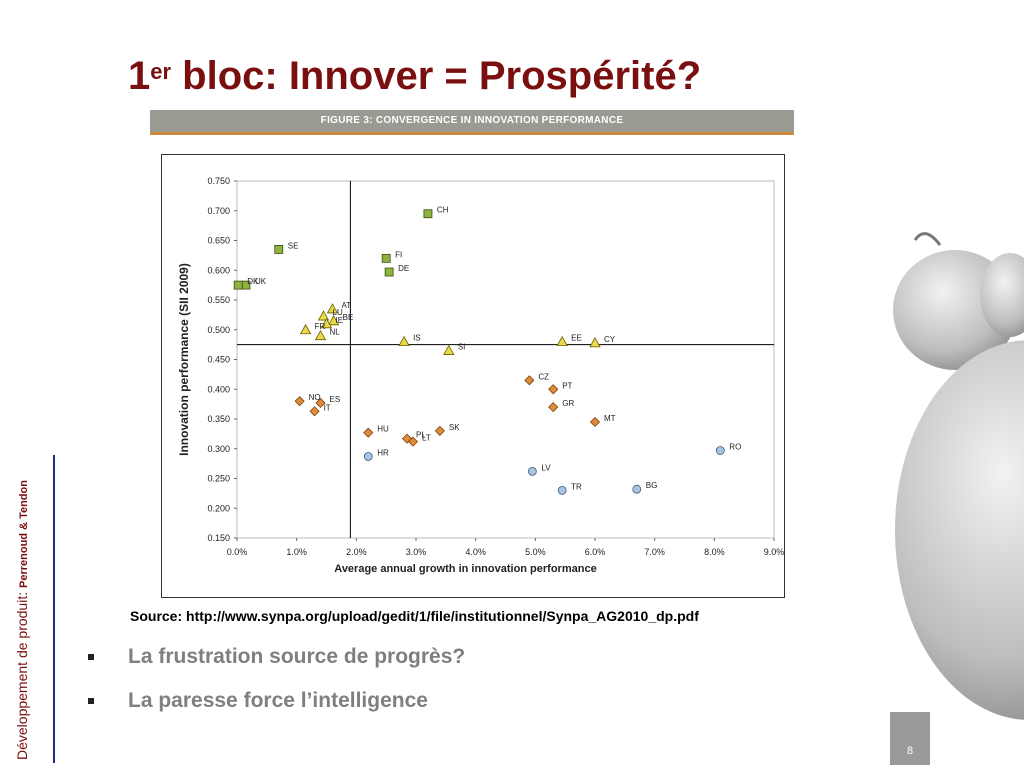 The image size is (1024, 768). Describe the element at coordinates (610, 418) in the screenshot. I see `data-point-label: MT` at that location.